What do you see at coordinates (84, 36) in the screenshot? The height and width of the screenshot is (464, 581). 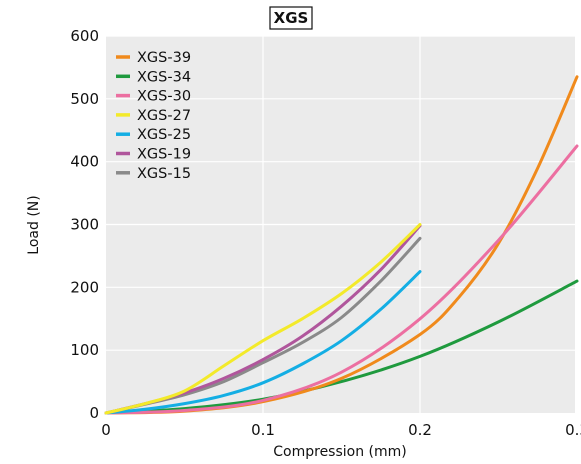 I see `y-tick-label: 600` at bounding box center [84, 36].